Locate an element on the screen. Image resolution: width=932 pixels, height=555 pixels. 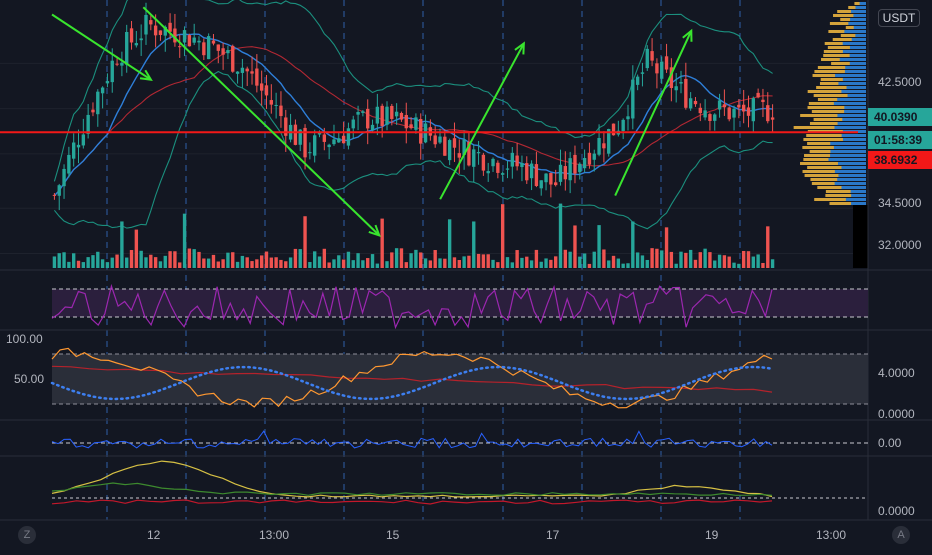
time-axis: 12 13:00 15 17 19 13:00 is located at coordinates (496, 535).